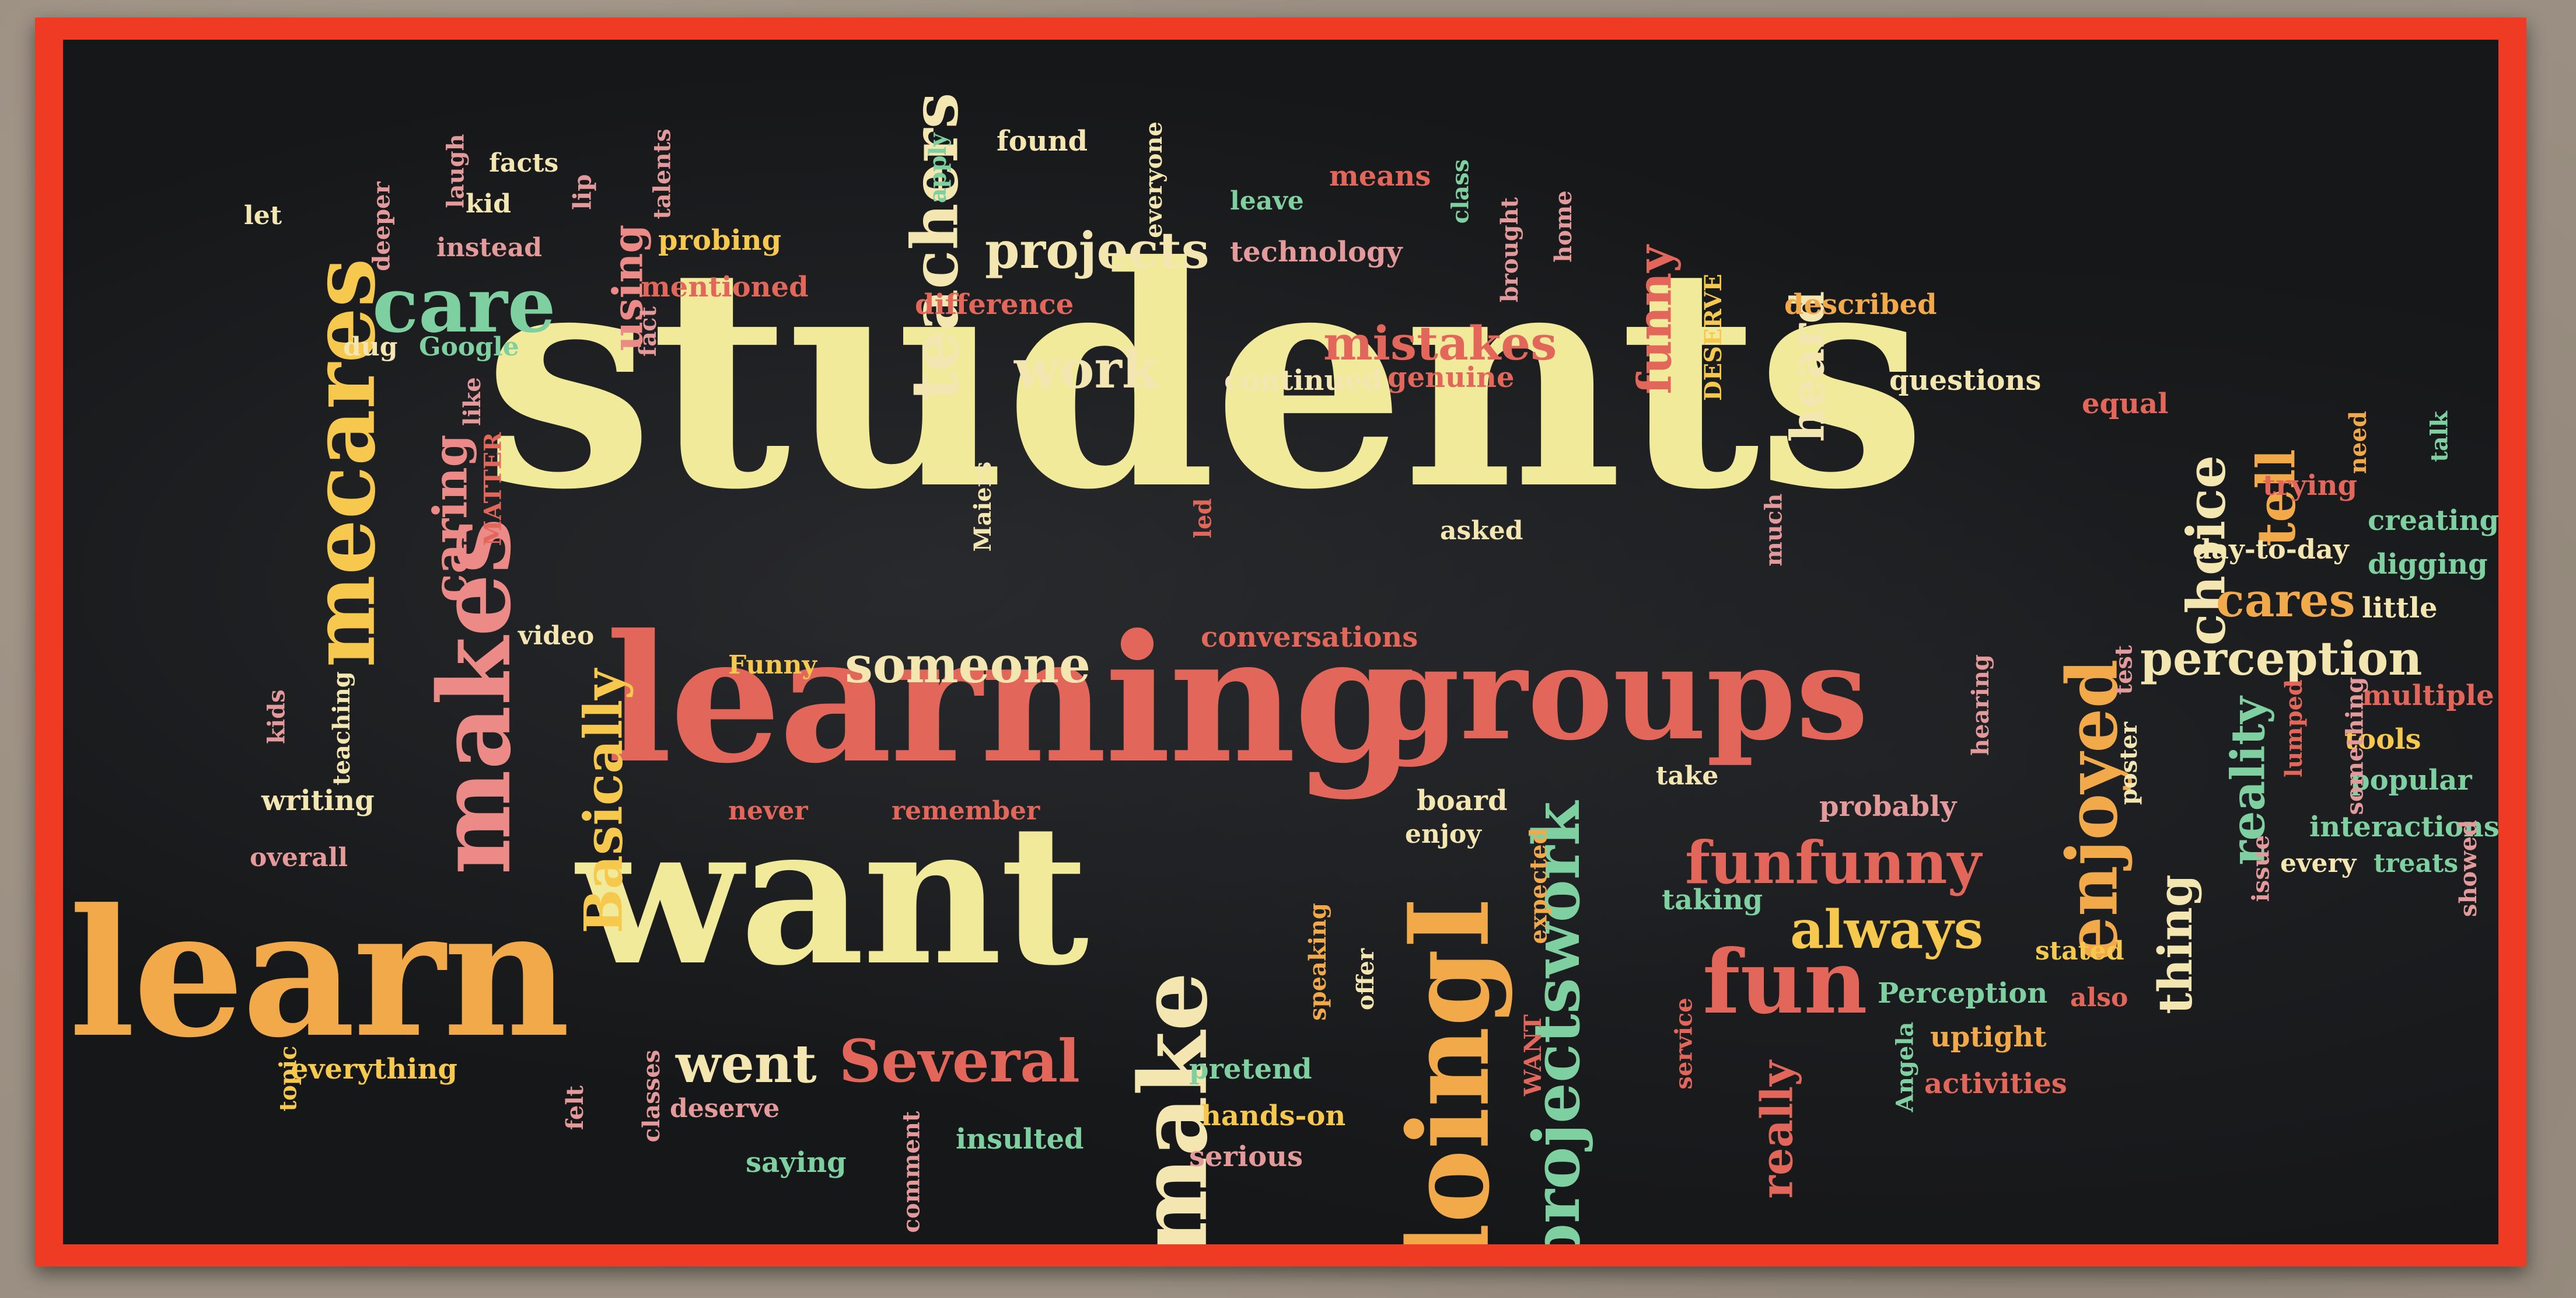 This screenshot has height=1298, width=2576. What do you see at coordinates (2281, 658) in the screenshot?
I see `word-perception: perception` at bounding box center [2281, 658].